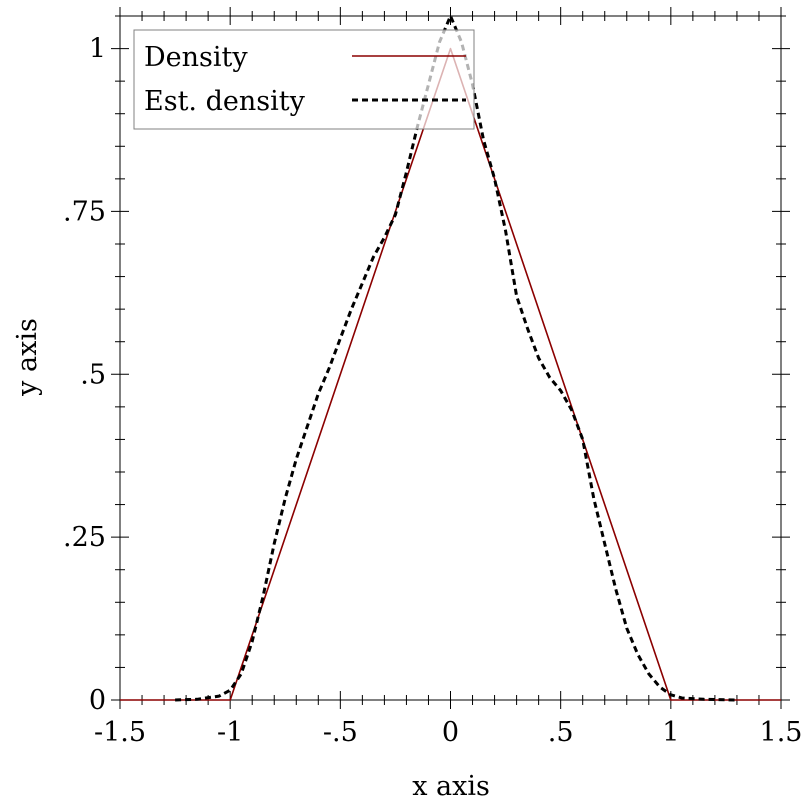 The width and height of the screenshot is (812, 812). I want to click on x-tick-label: -1.5, so click(120, 732).